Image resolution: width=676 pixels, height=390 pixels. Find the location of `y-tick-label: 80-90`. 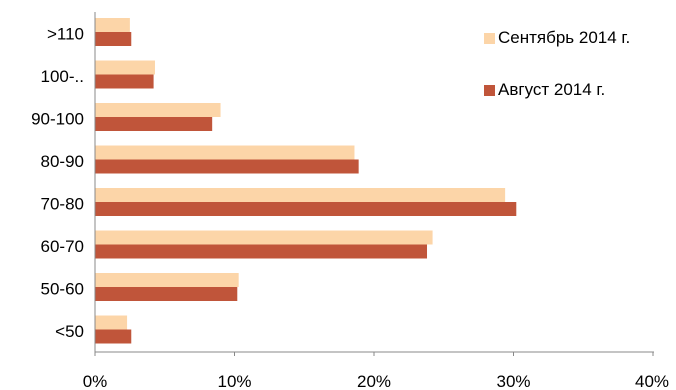

y-tick-label: 80-90 is located at coordinates (62, 161).